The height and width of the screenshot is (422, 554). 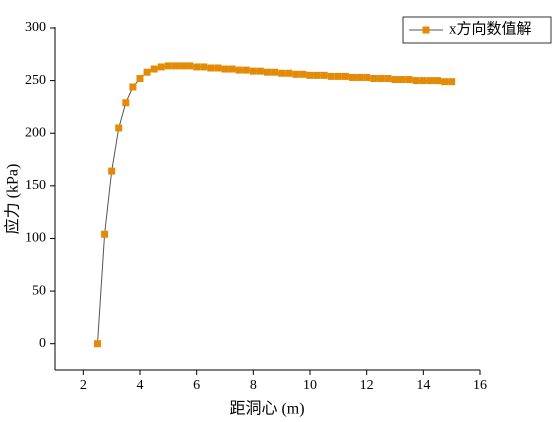 I want to click on y-tick-label: 150, so click(x=35, y=185).